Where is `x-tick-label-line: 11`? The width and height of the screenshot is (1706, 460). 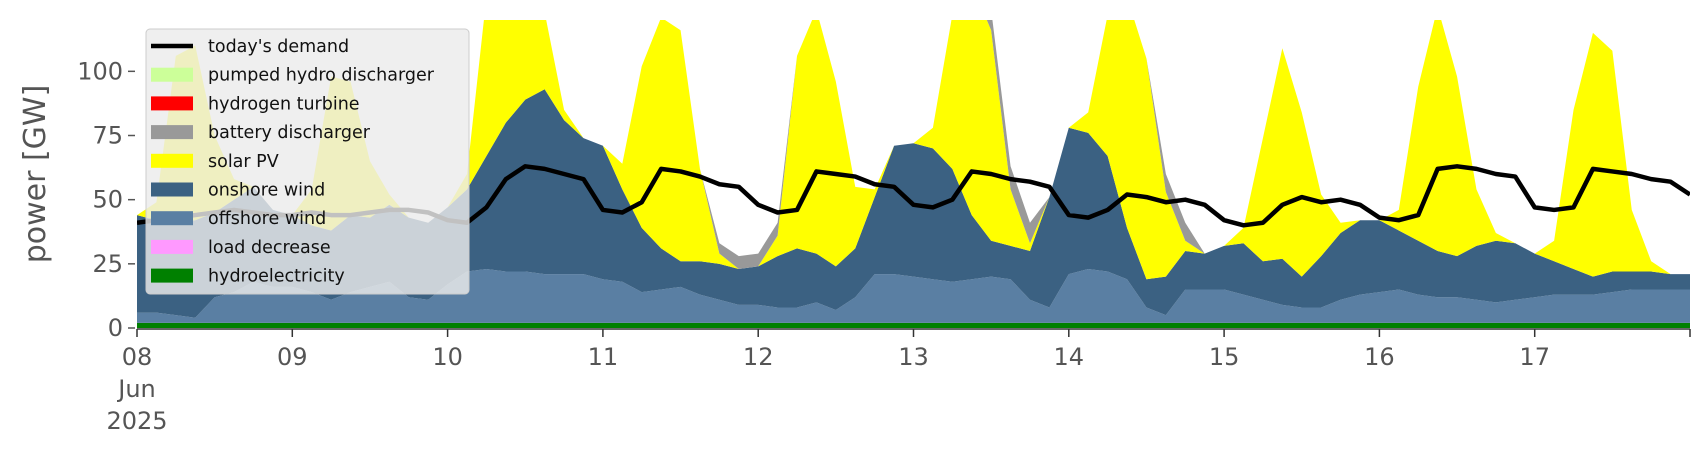
x-tick-label-line: 11 is located at coordinates (603, 357).